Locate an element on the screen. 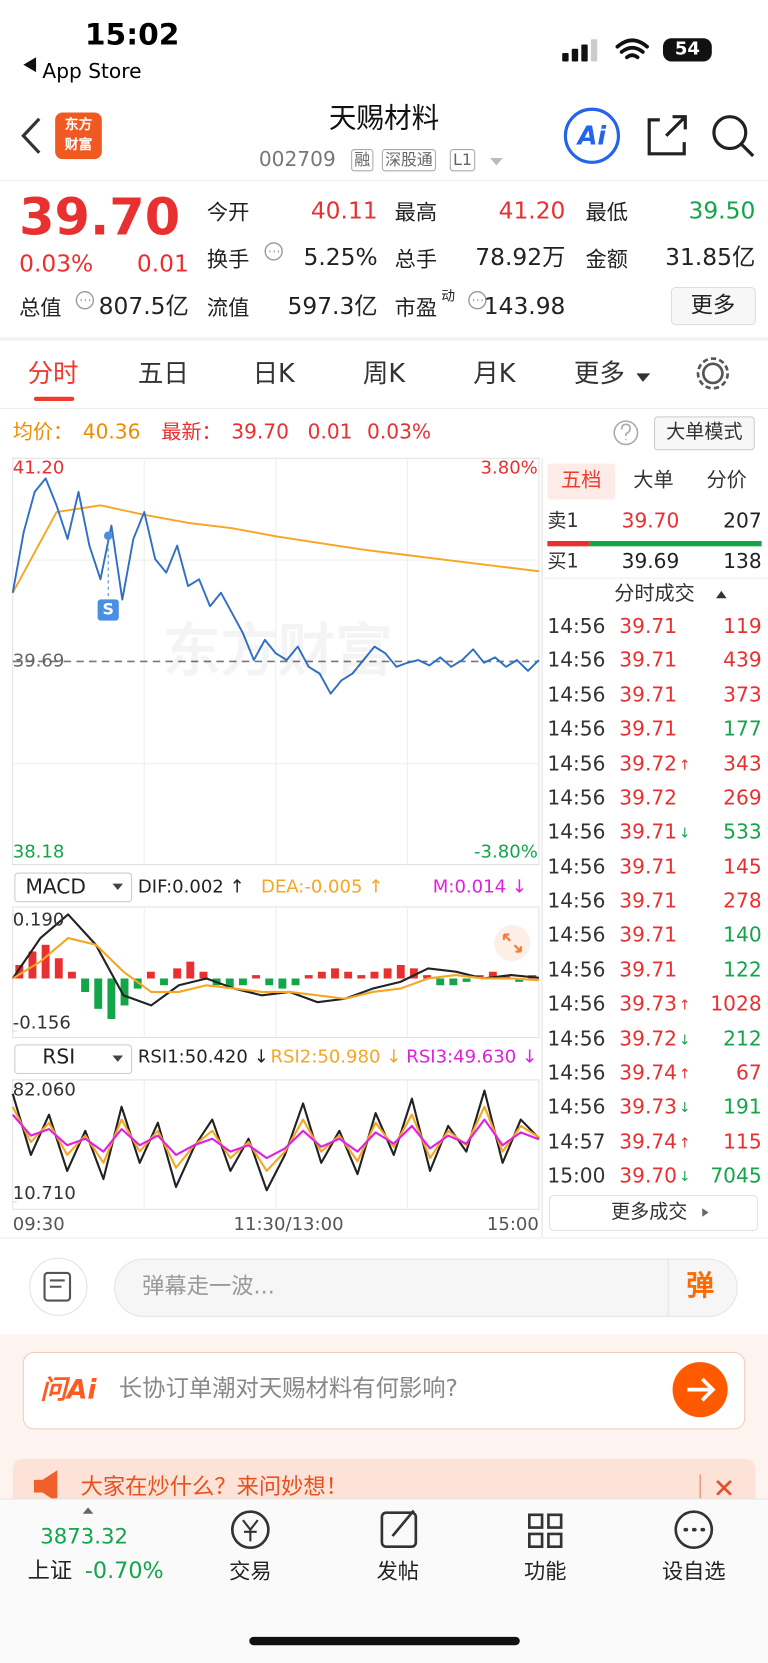 The image size is (768, 1663). x-tick-label: 15:00 is located at coordinates (512, 1225).